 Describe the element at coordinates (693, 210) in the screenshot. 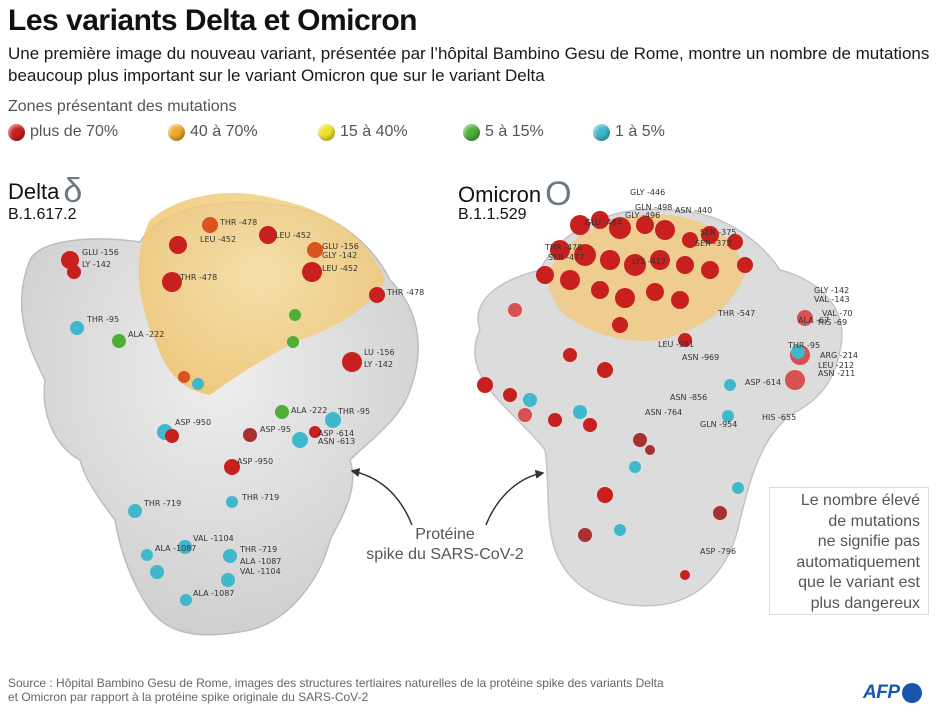

I see `residue-label: ASN -440` at that location.